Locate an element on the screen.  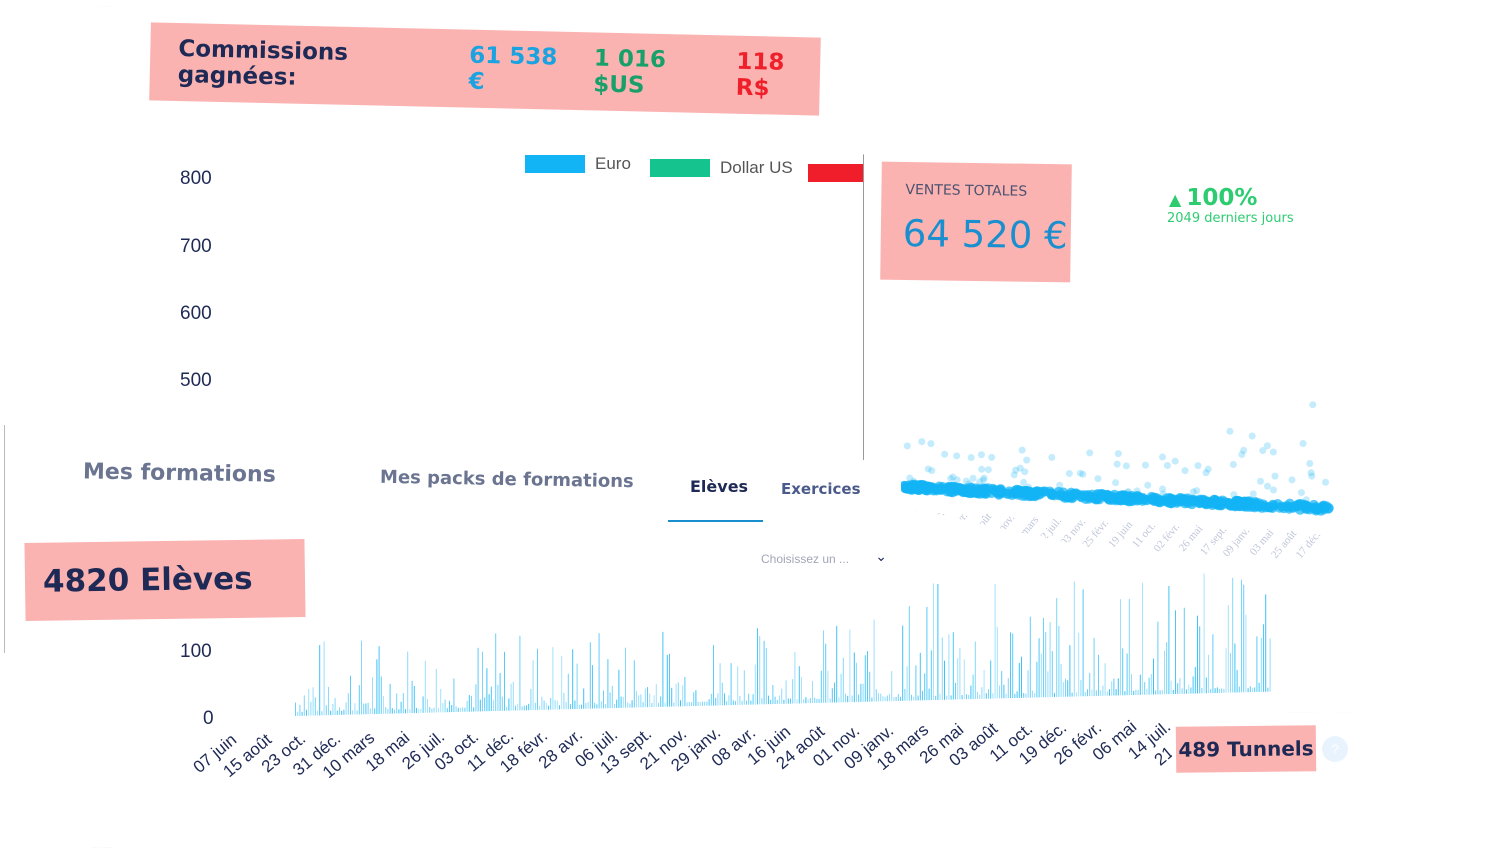
tab-eleves: Elèves is located at coordinates (719, 486).